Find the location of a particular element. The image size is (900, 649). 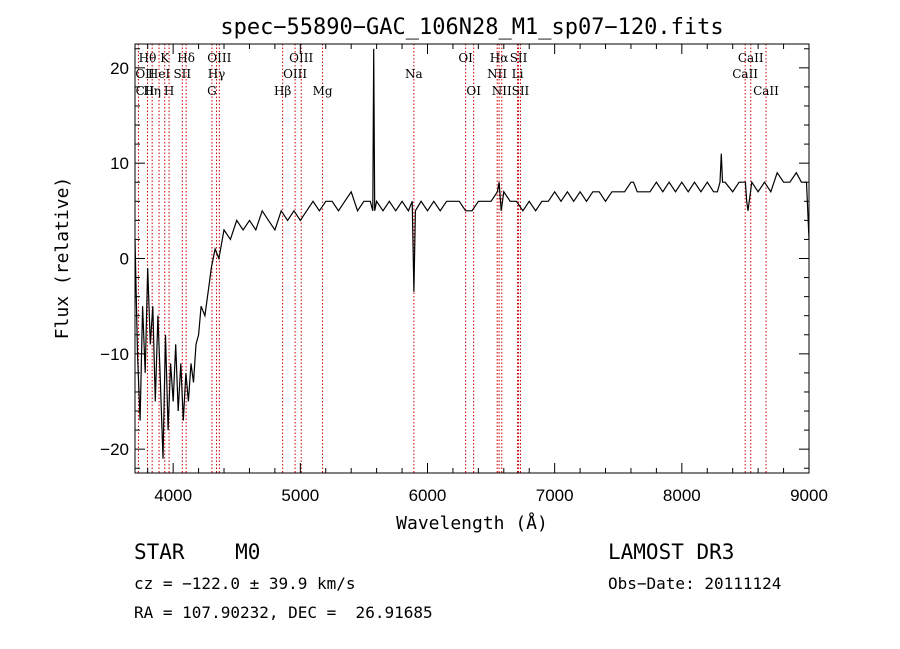

x-axis-label: Wavelength (Å) is located at coordinates (472, 523).